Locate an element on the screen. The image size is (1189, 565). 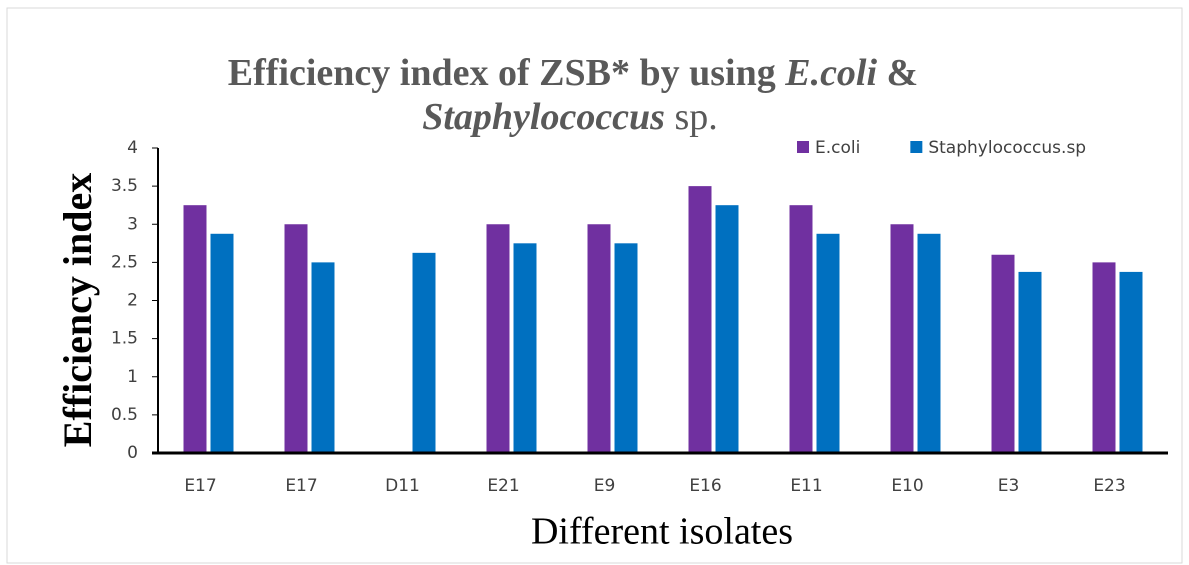
x-tick-label: E23 is located at coordinates (1109, 486).